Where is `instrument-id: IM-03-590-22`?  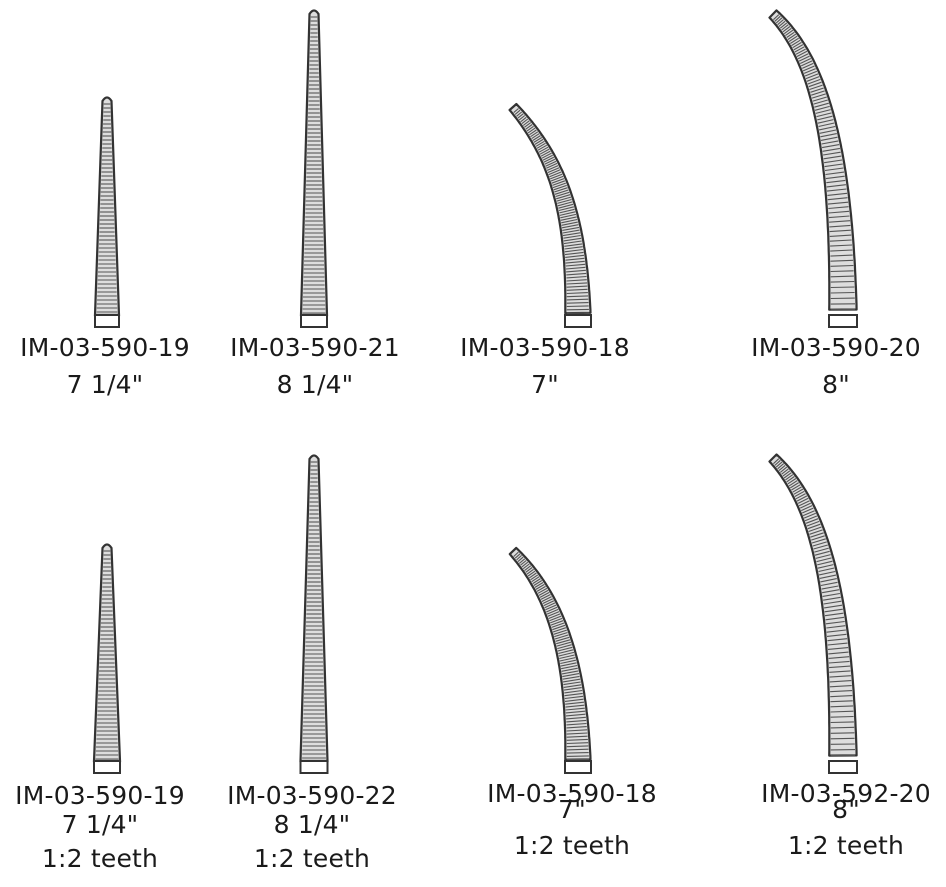 instrument-id: IM-03-590-22 is located at coordinates (312, 795).